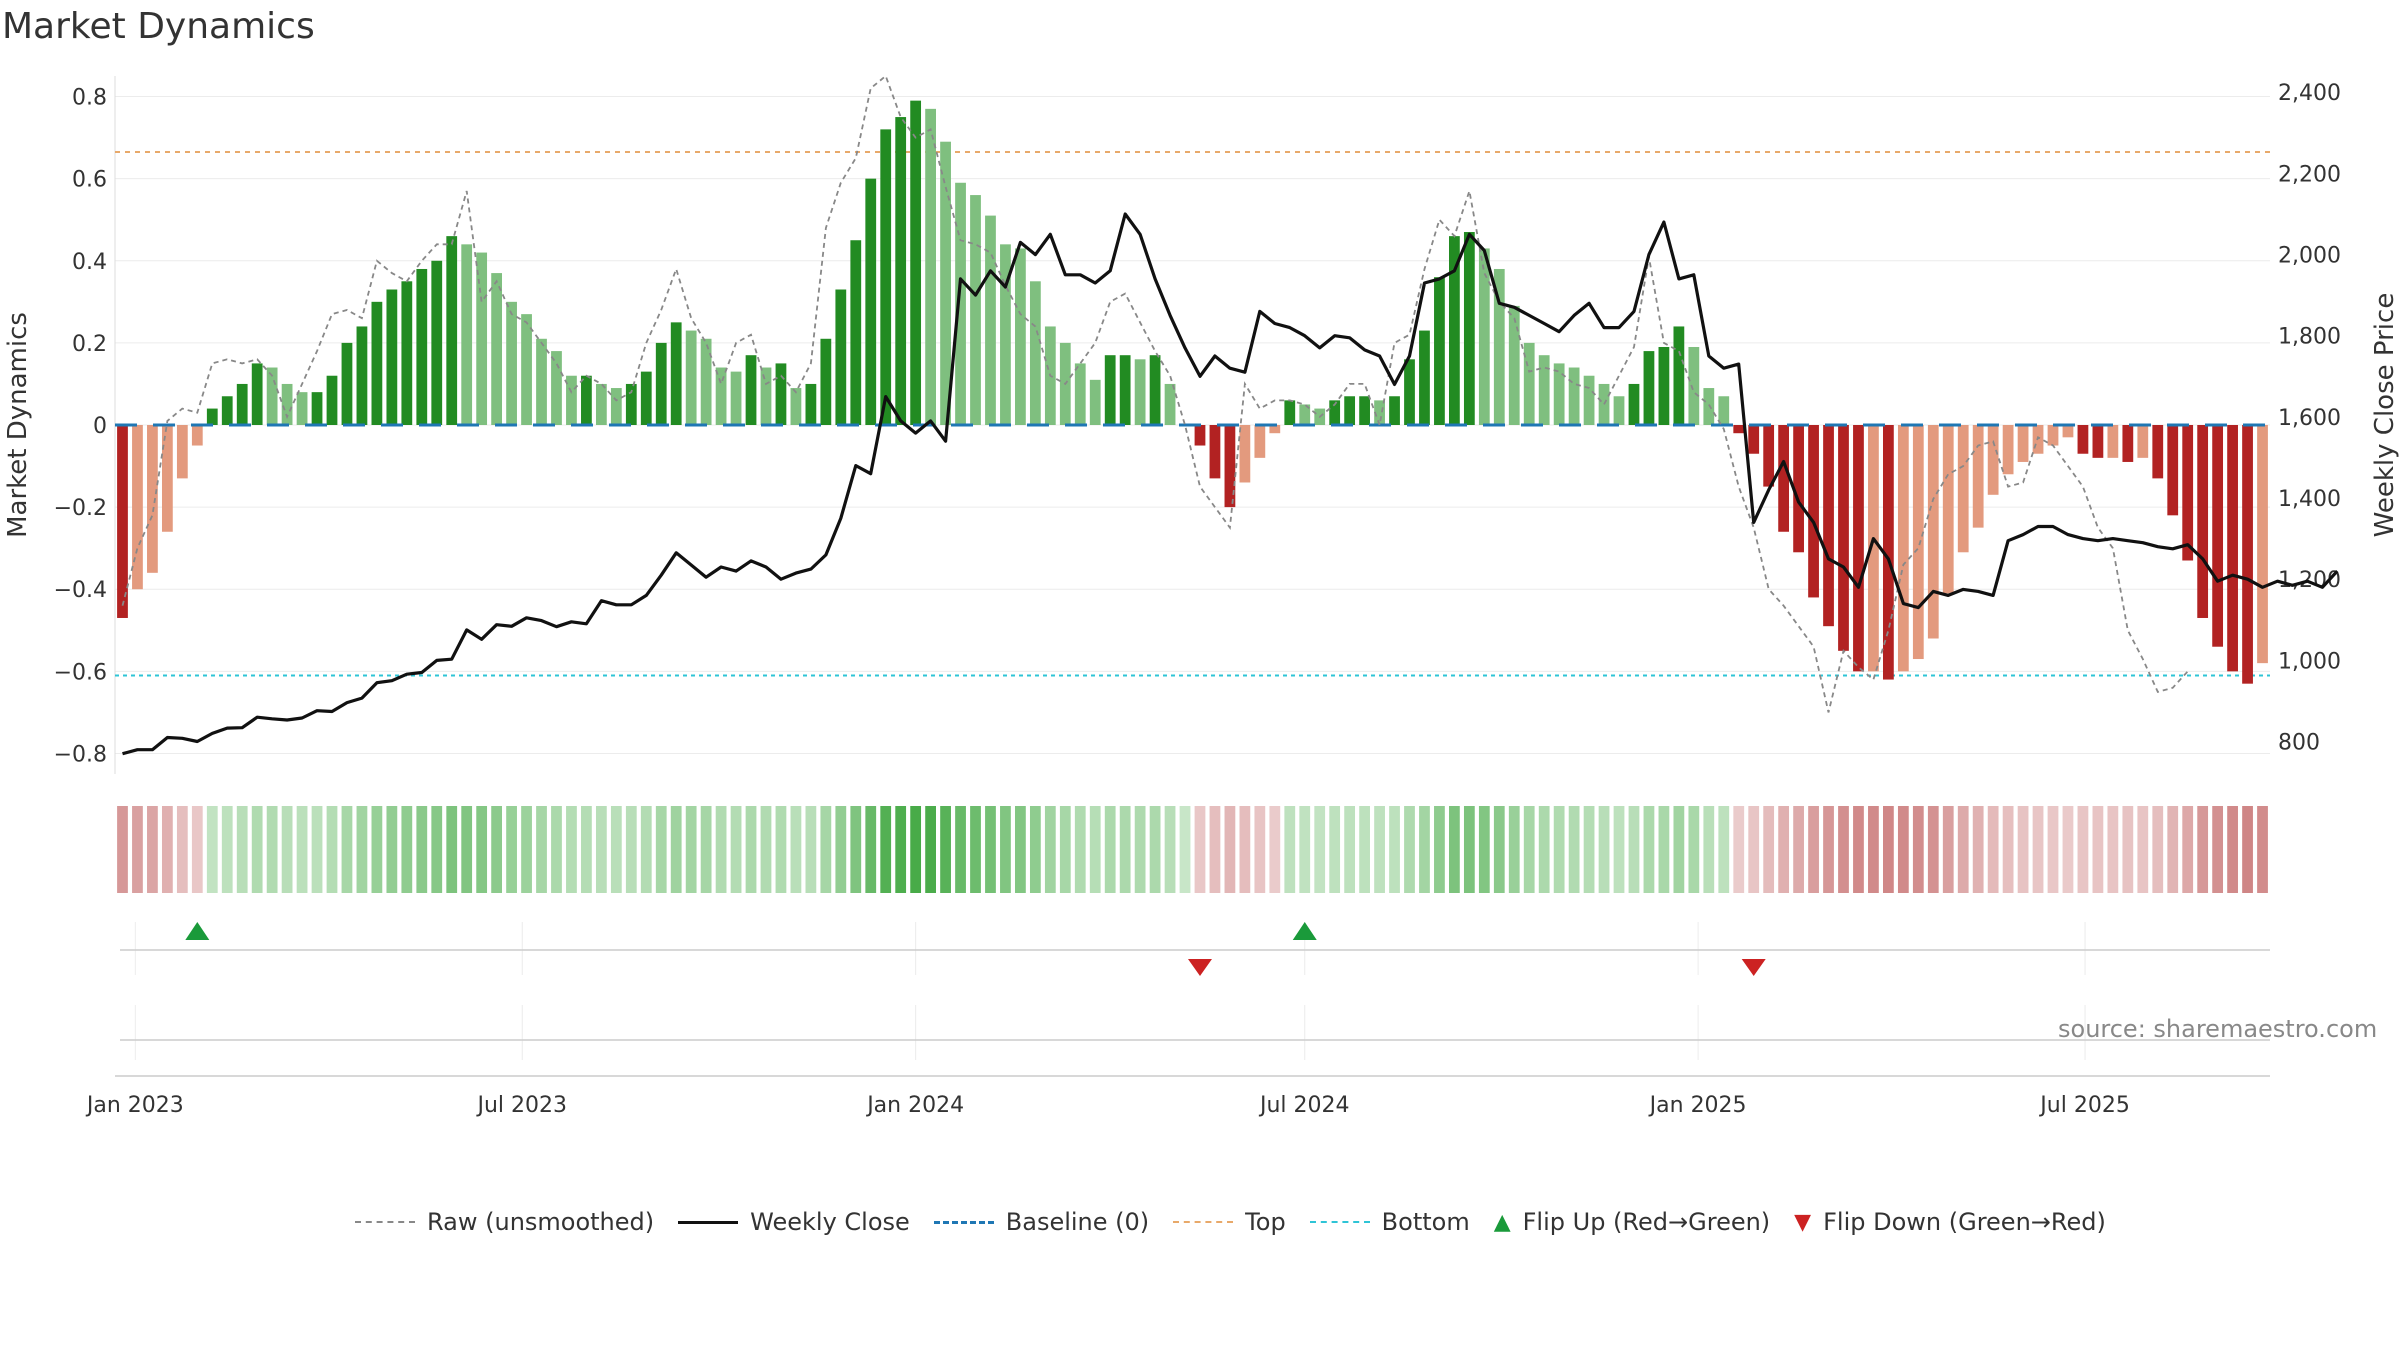  Describe the element at coordinates (89, 262) in the screenshot. I see `y-tick-label: 0.4` at that location.